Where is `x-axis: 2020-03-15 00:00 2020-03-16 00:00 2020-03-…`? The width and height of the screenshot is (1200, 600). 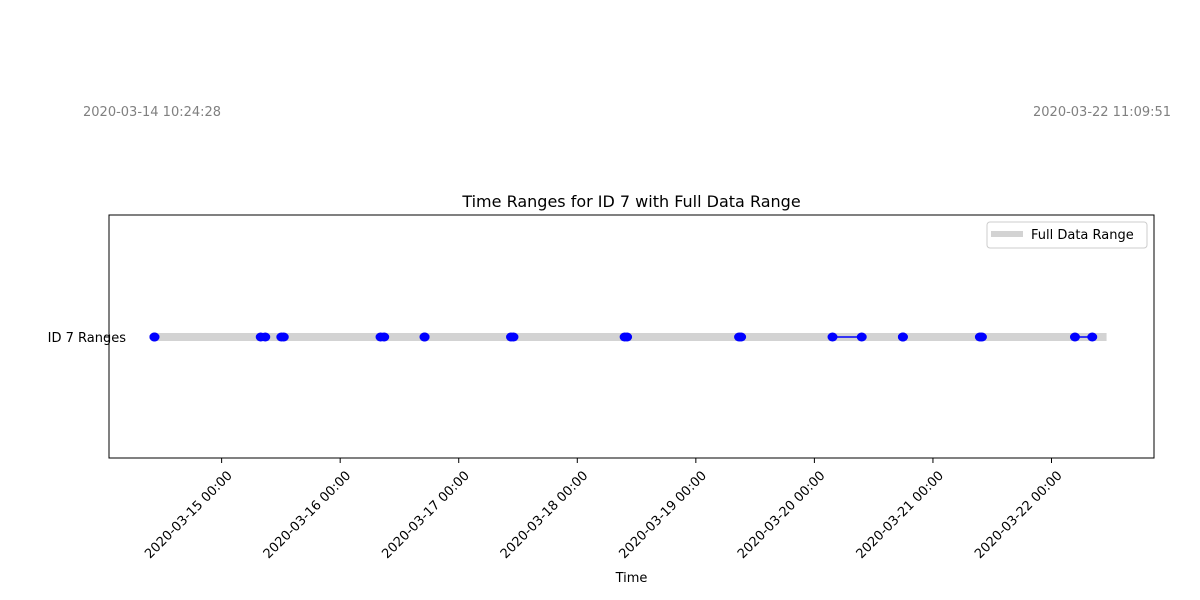
x-axis: 2020-03-15 00:00 2020-03-16 00:00 2020-03-… is located at coordinates (604, 510).